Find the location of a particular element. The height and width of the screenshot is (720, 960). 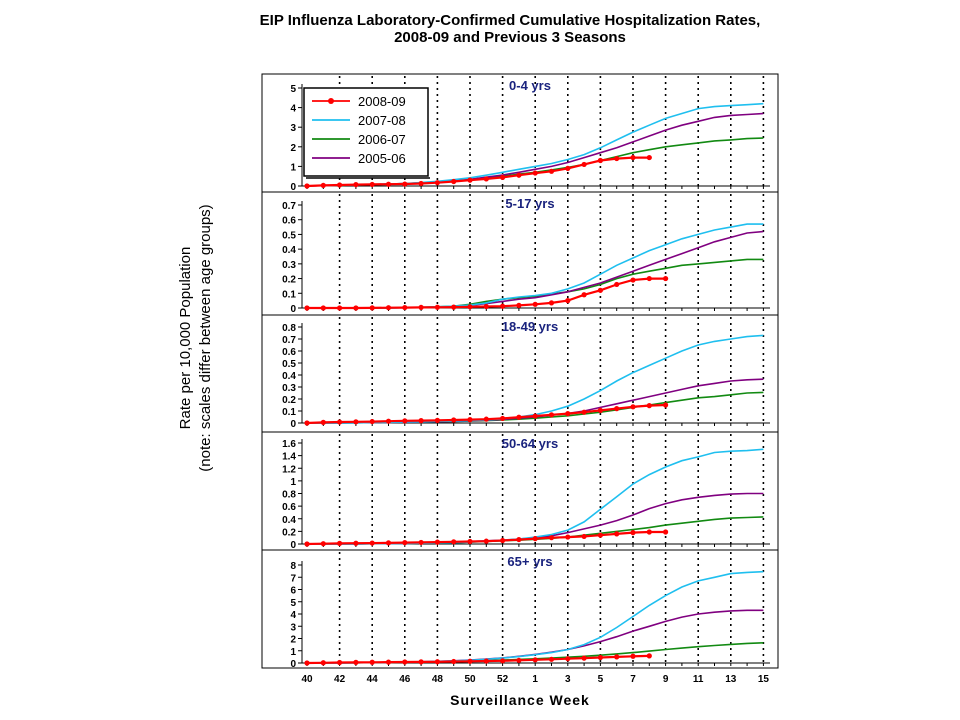

y-tick-label: 2 is located at coordinates (293, 640).